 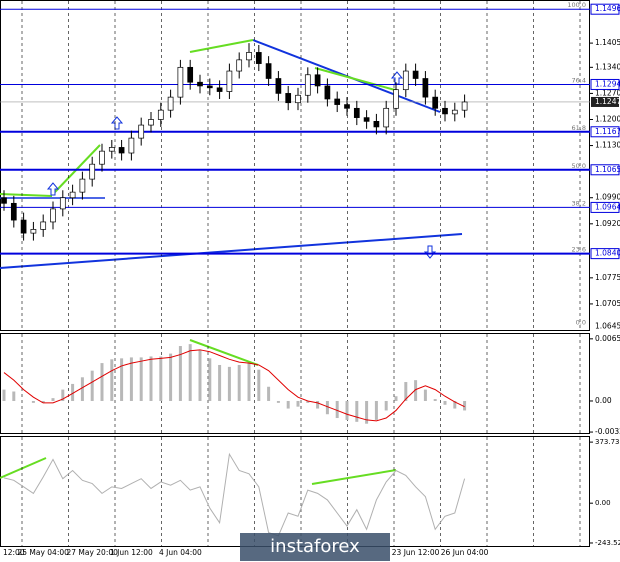 What do you see at coordinates (607, 325) in the screenshot?
I see `level-price-label: 1.0645` at bounding box center [607, 325].